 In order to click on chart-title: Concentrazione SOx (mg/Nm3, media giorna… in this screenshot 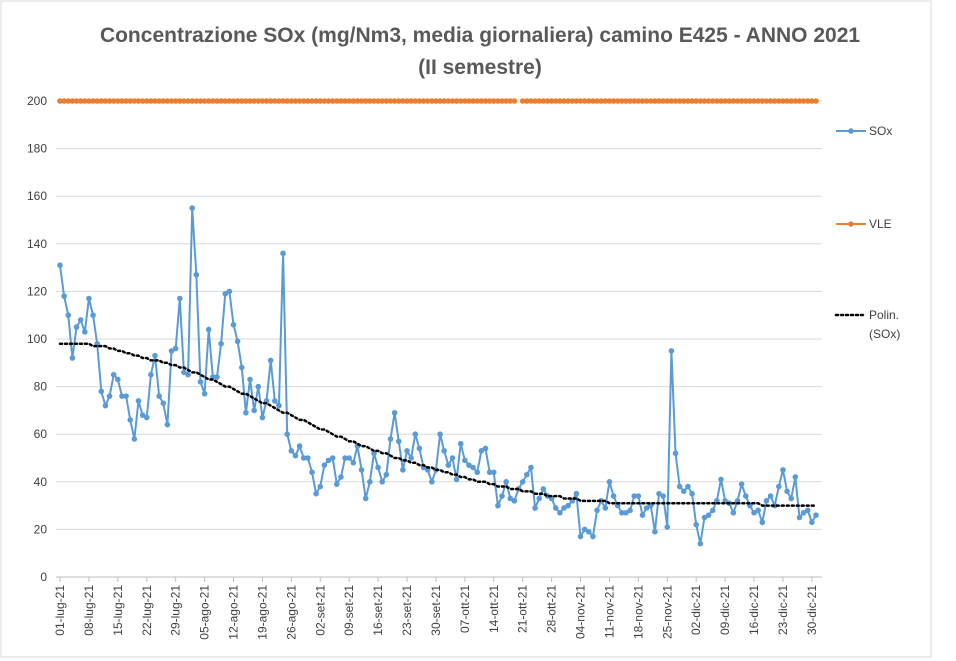, I will do `click(480, 35)`.